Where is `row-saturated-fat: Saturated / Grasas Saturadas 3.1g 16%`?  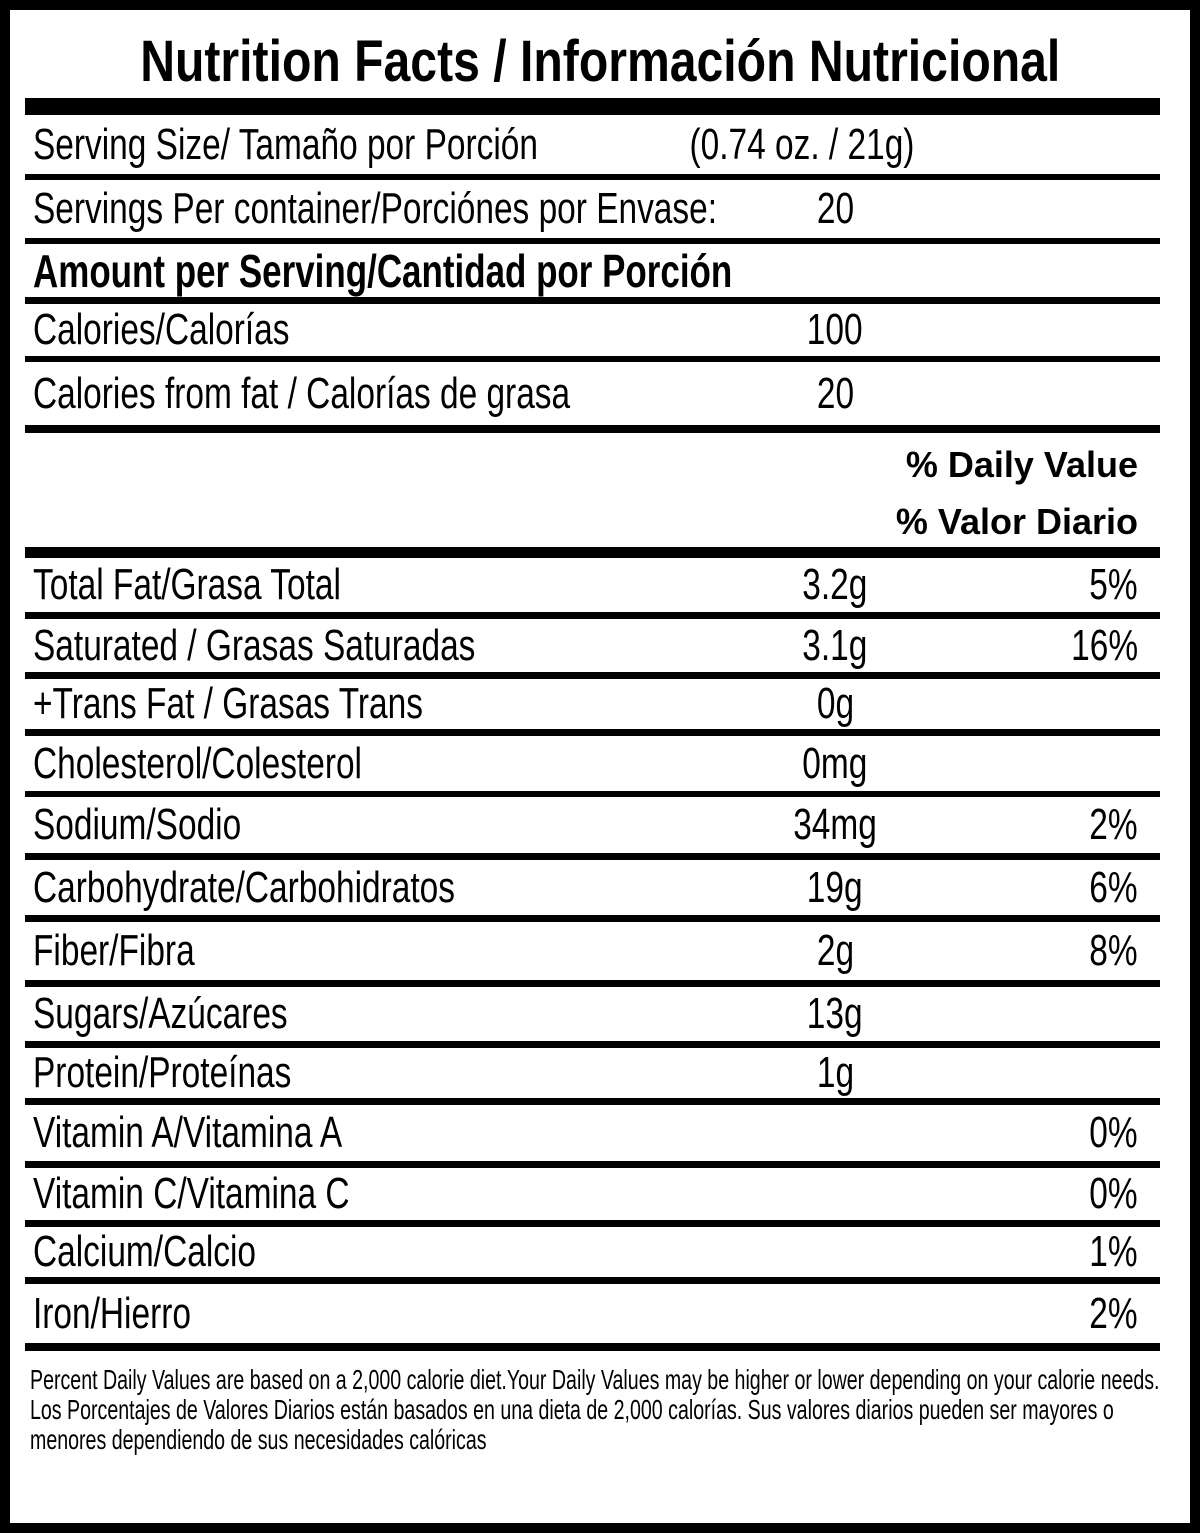 row-saturated-fat: Saturated / Grasas Saturadas 3.1g 16% is located at coordinates (592, 645).